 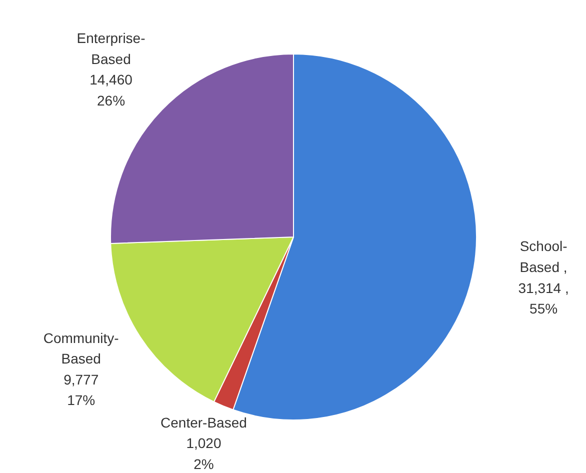 What do you see at coordinates (111, 90) in the screenshot?
I see `data-label: 14,460 26%` at bounding box center [111, 90].